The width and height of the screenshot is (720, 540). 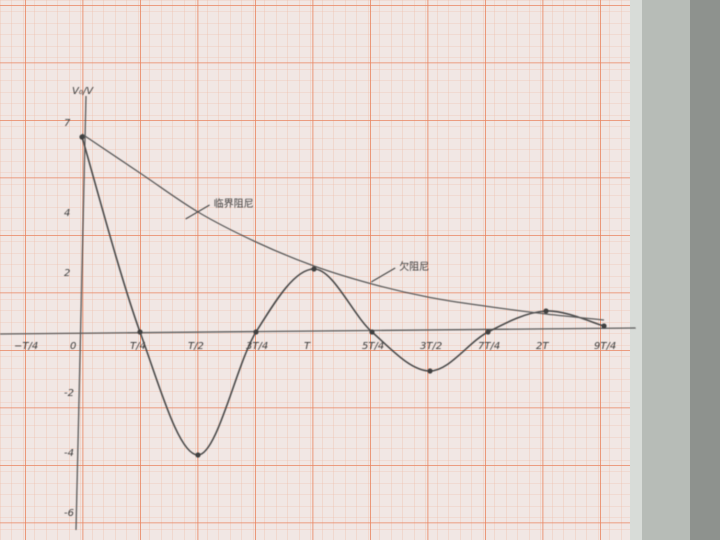 What do you see at coordinates (83, 91) in the screenshot?
I see `y-axis-label: V₀/V` at bounding box center [83, 91].